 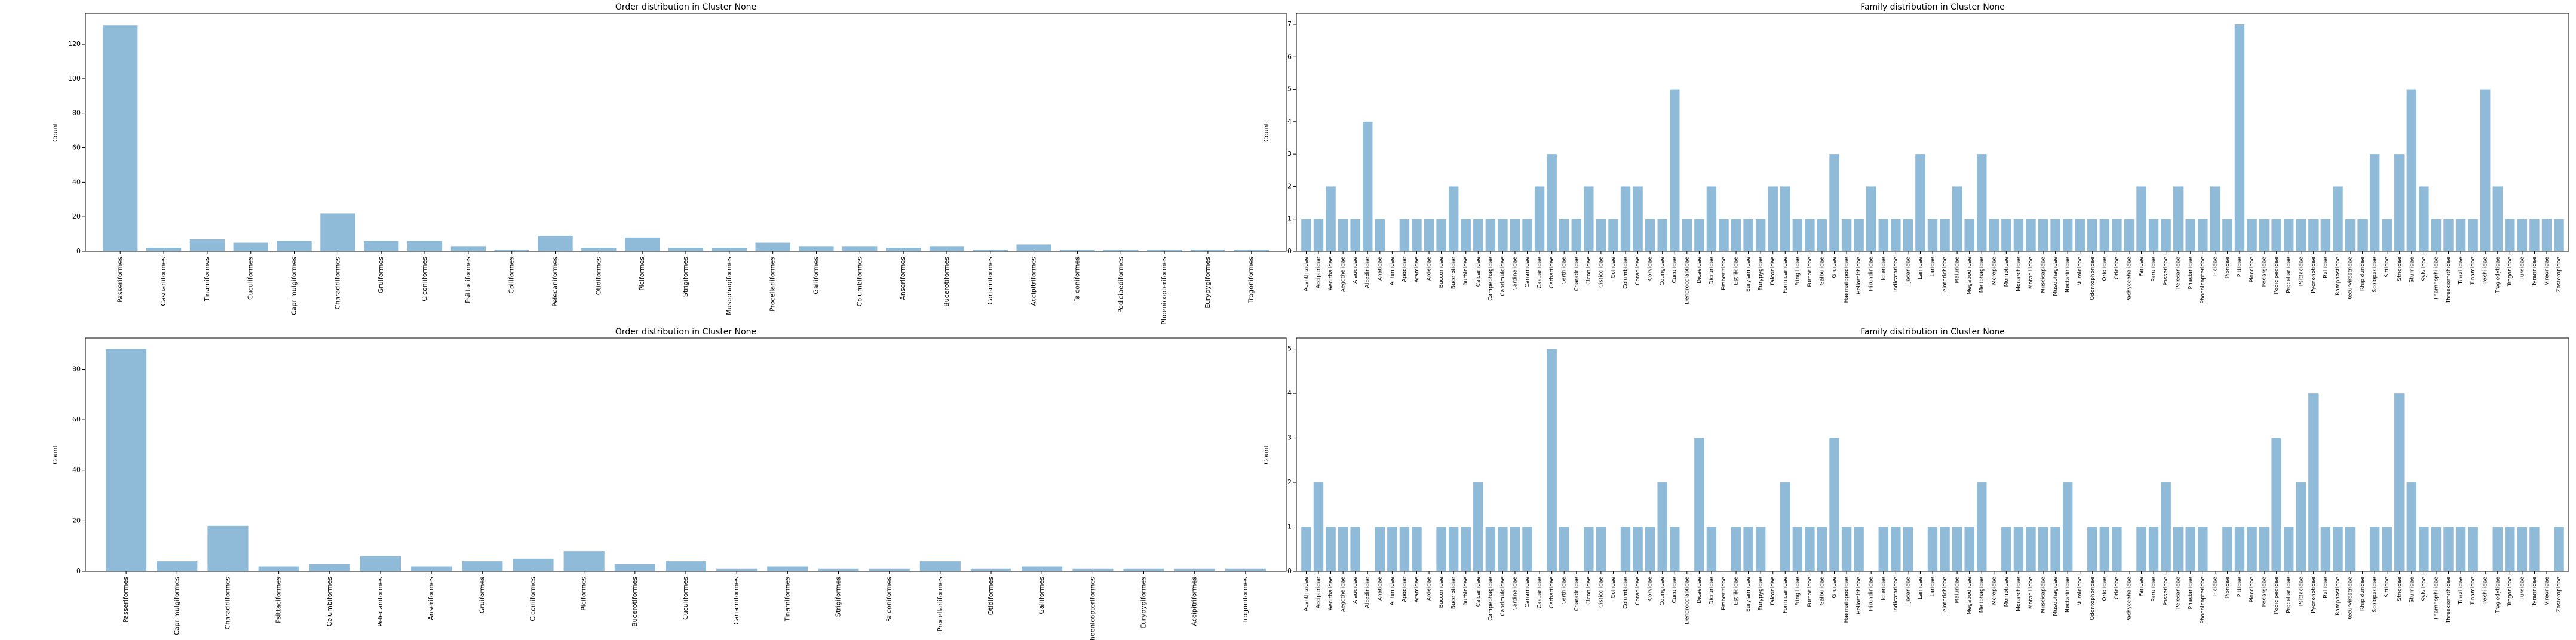 What do you see at coordinates (76, 182) in the screenshot?
I see `y-tick-label: 40` at bounding box center [76, 182].